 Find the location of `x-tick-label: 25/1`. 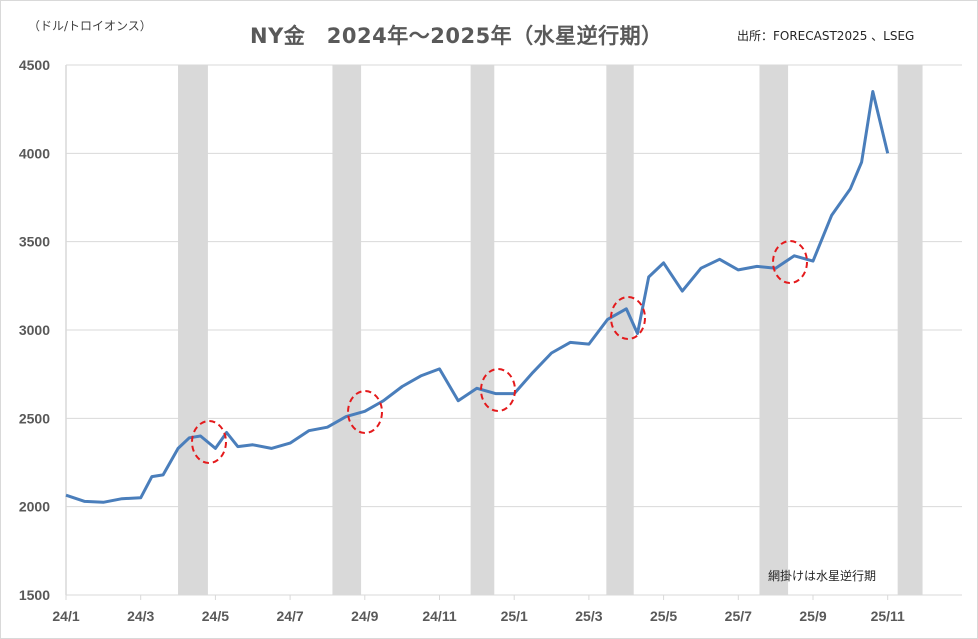

x-tick-label: 25/1 is located at coordinates (514, 616).